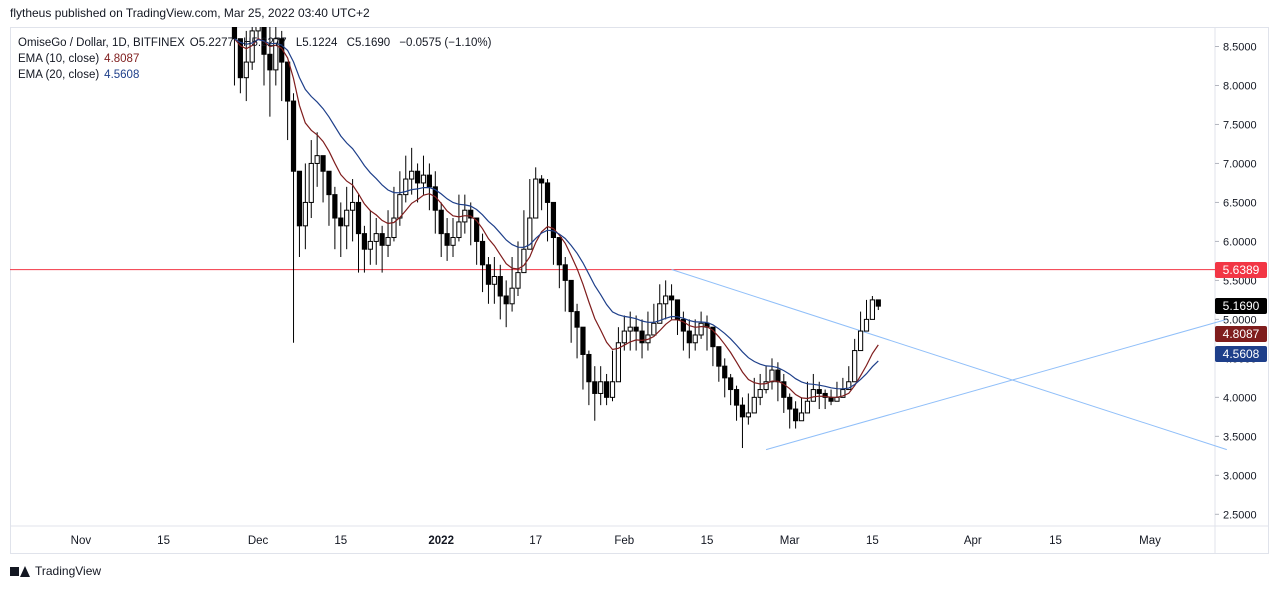 This screenshot has height=590, width=1280. What do you see at coordinates (1240, 281) in the screenshot?
I see `price-tick-label: 5.5000` at bounding box center [1240, 281].